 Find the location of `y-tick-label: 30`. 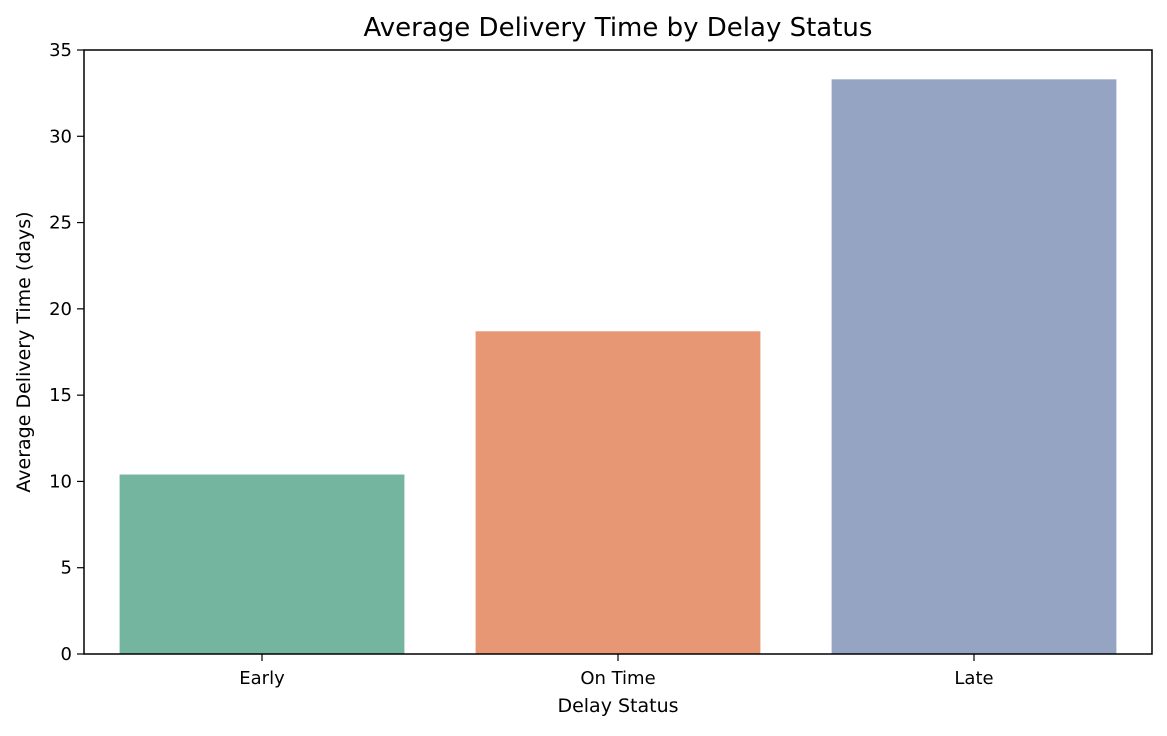

y-tick-label: 30 is located at coordinates (60, 136).